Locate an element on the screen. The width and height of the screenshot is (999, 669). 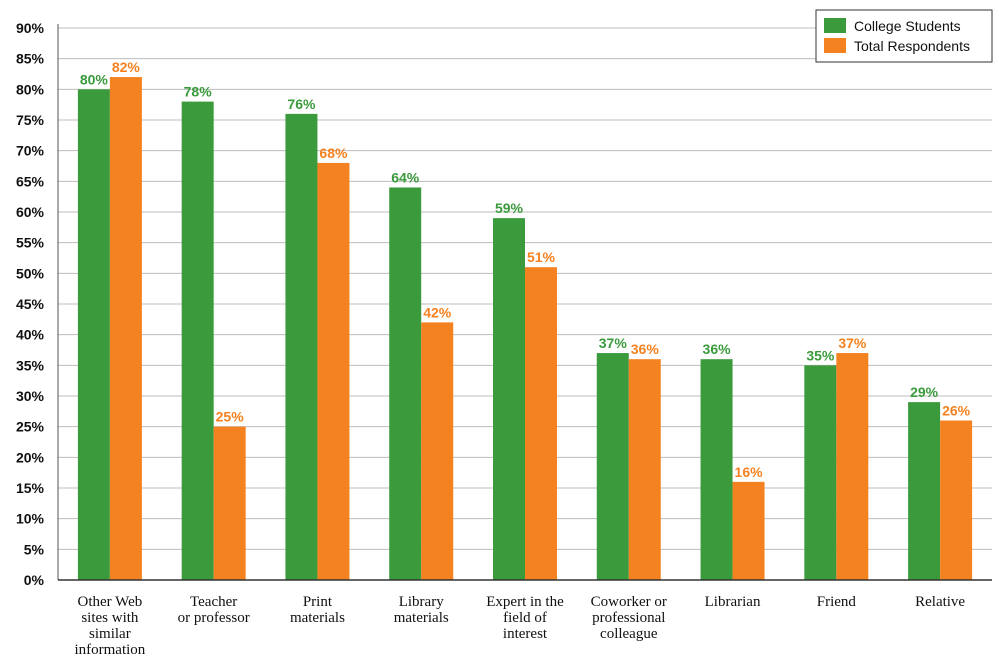
x-category-label: information is located at coordinates (109, 650).